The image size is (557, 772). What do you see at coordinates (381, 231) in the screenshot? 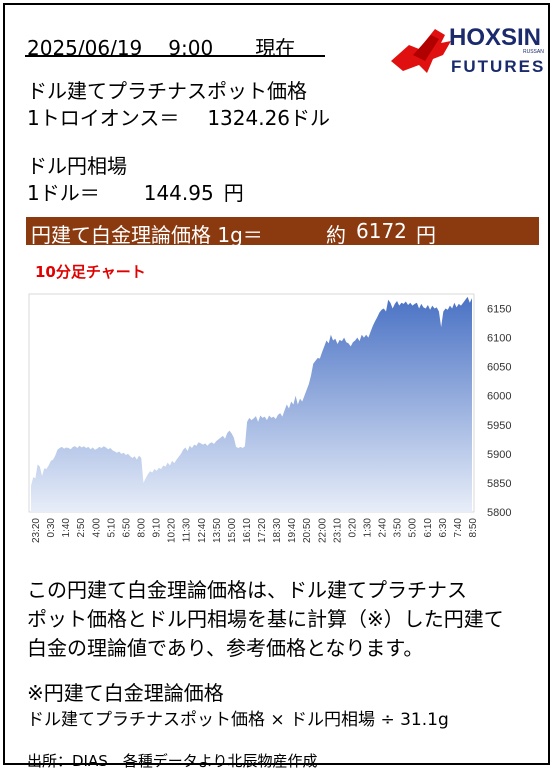
I see `theory-price-value: 6172` at bounding box center [381, 231].